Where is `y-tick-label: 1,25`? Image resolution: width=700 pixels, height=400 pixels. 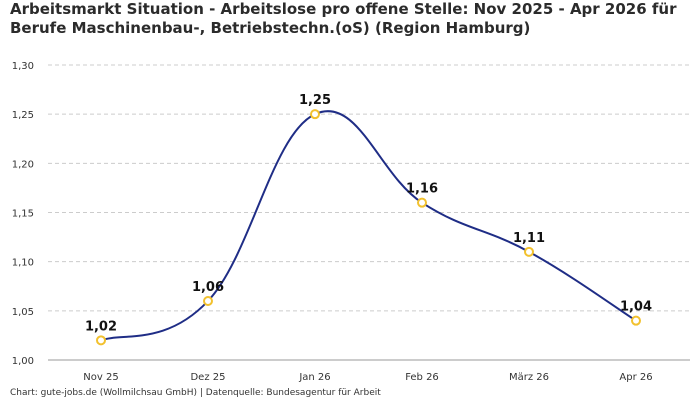 y-tick-label: 1,25 is located at coordinates (23, 115).